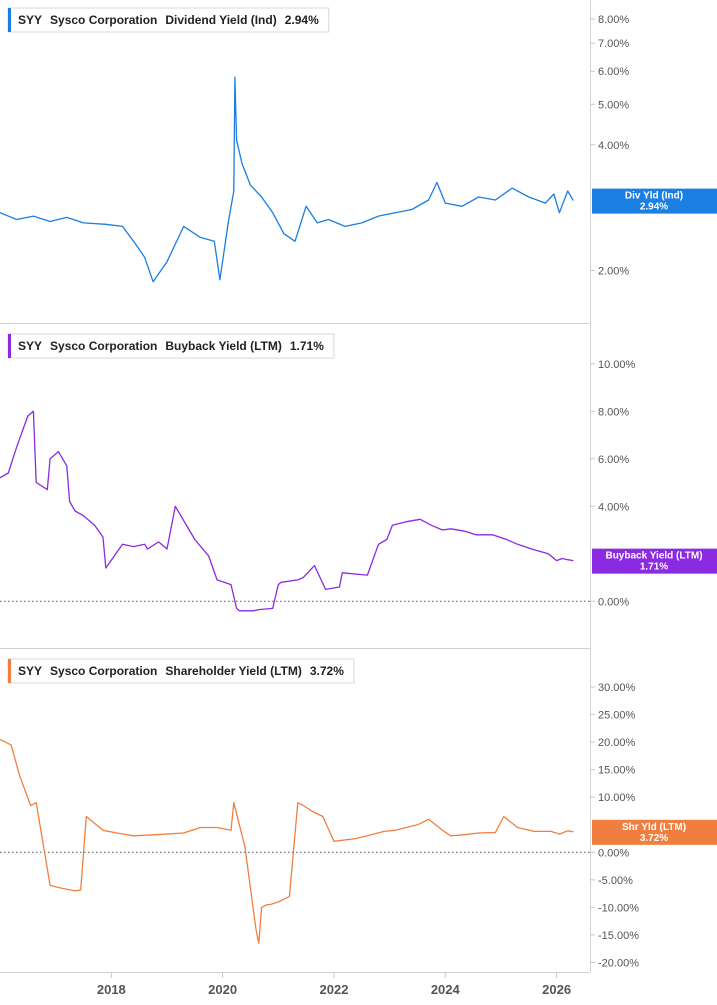 This screenshot has height=1005, width=717. Describe the element at coordinates (334, 989) in the screenshot. I see `x-tick-label: 2022` at that location.